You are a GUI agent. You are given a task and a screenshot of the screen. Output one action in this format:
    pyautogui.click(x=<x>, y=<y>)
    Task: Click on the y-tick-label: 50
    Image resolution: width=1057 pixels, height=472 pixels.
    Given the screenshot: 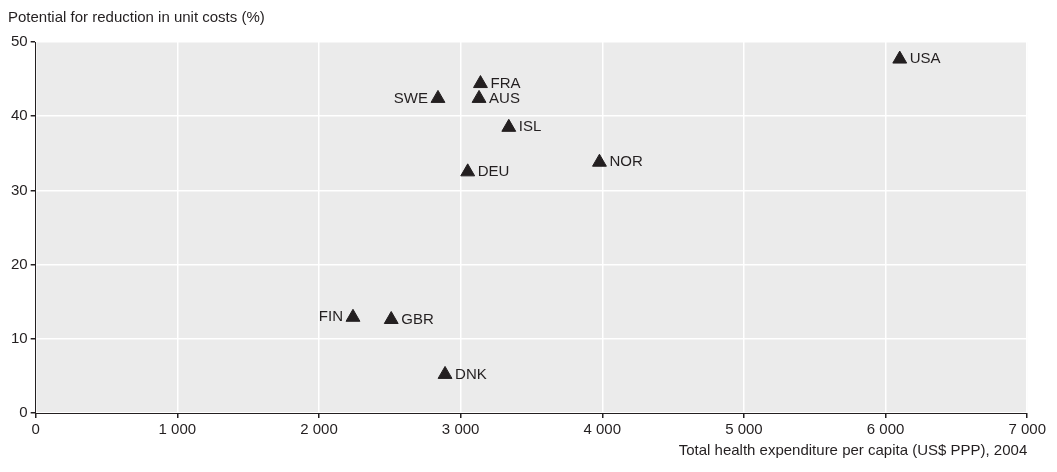 What is the action you would take?
    pyautogui.click(x=19, y=41)
    